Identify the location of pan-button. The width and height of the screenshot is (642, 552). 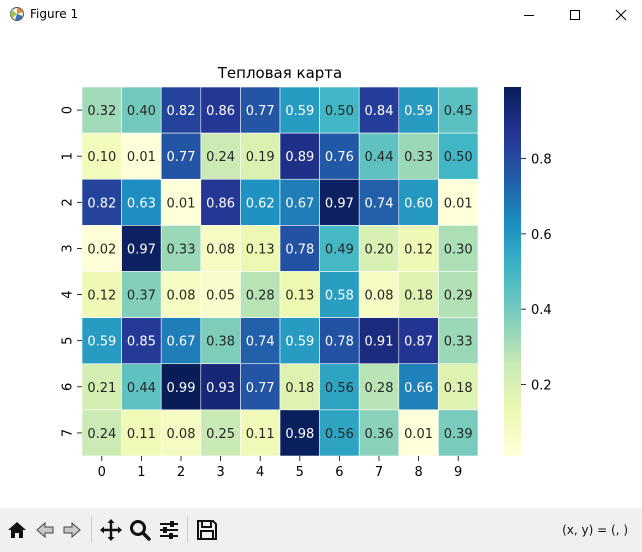
(111, 530).